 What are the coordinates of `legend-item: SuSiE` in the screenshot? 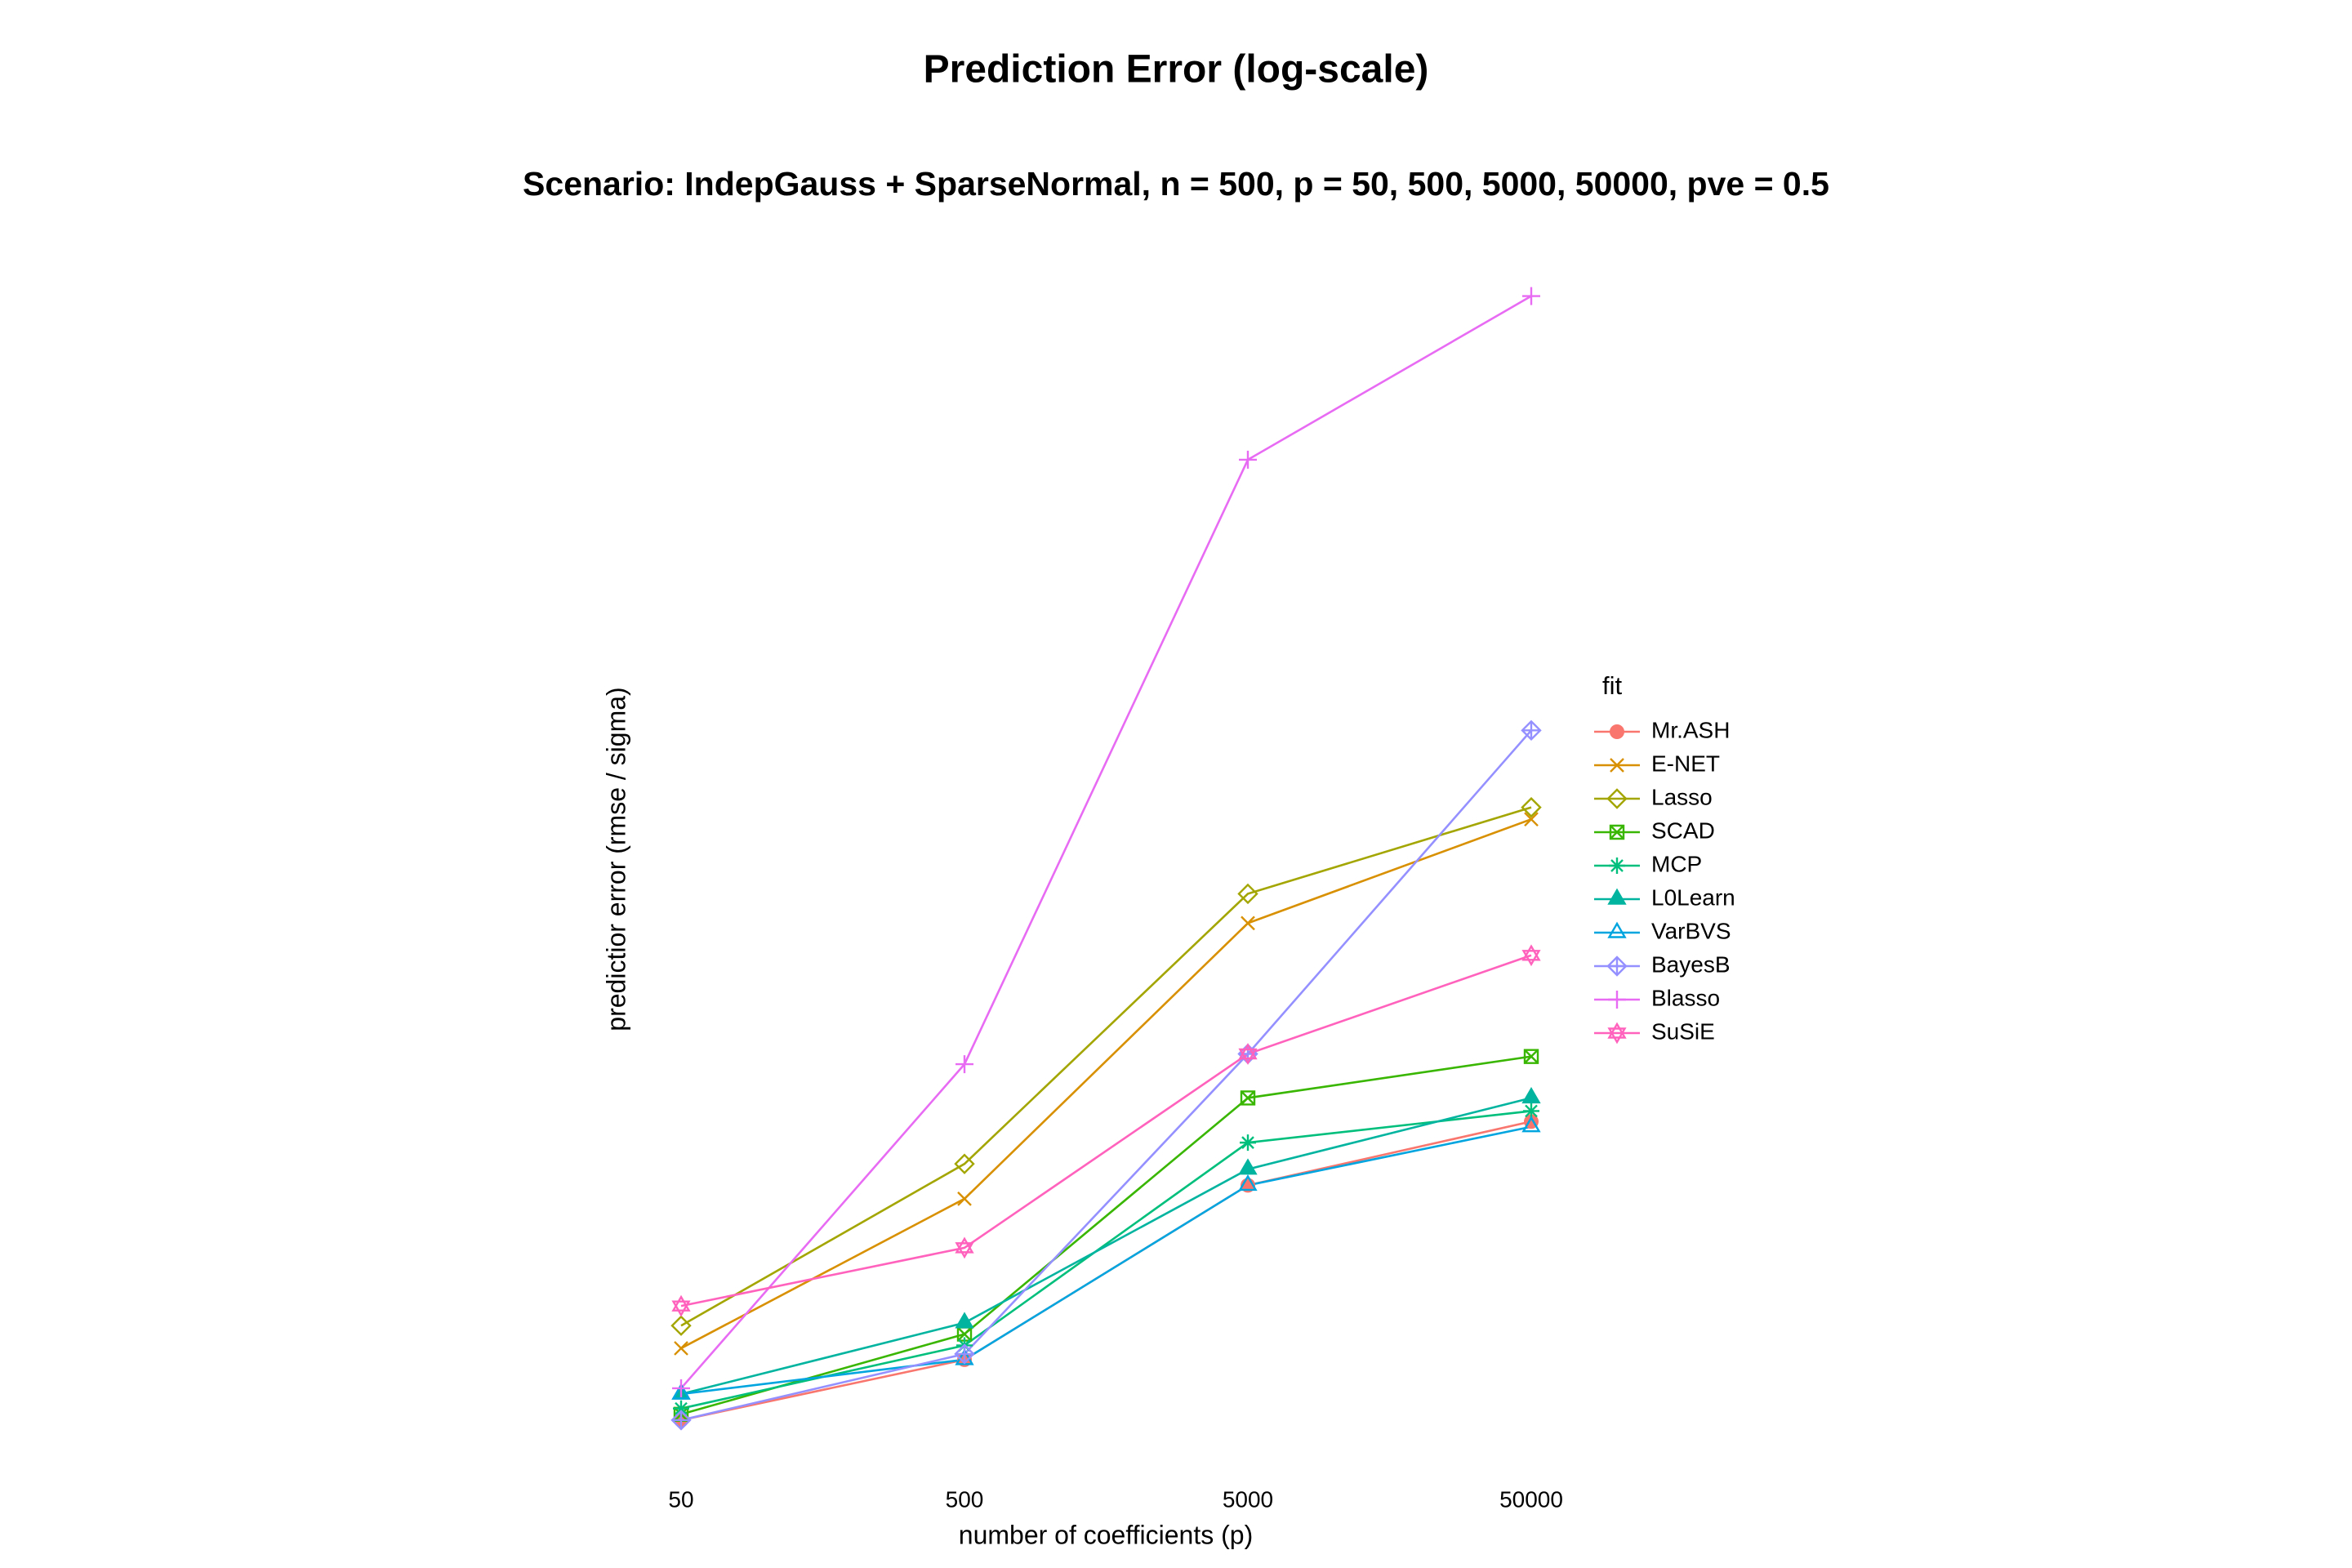 It's located at (1654, 1031).